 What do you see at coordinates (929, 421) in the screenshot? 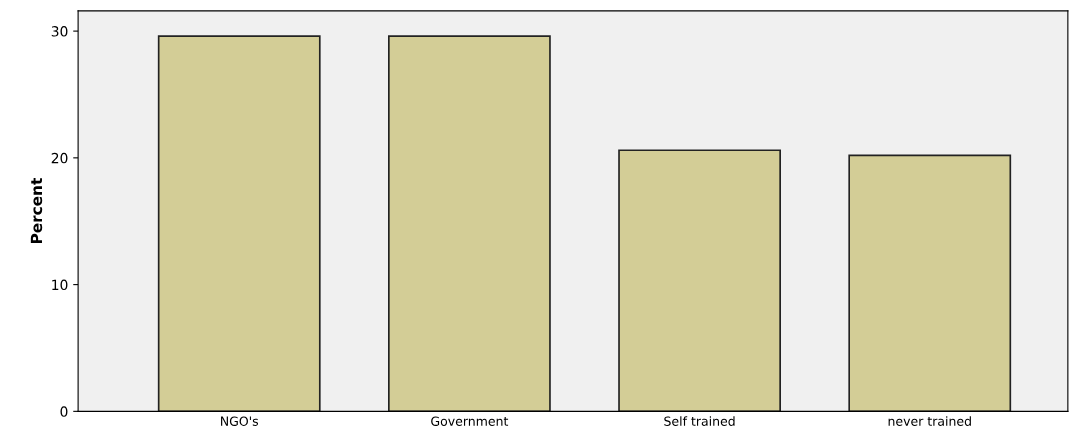
I see `x-tick-label: never trained` at bounding box center [929, 421].